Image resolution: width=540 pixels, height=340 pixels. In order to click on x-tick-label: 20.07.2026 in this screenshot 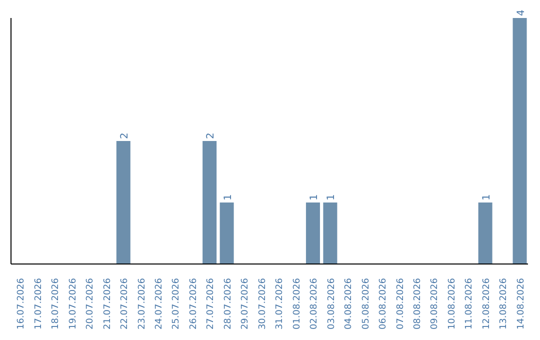, I will do `click(91, 304)`.